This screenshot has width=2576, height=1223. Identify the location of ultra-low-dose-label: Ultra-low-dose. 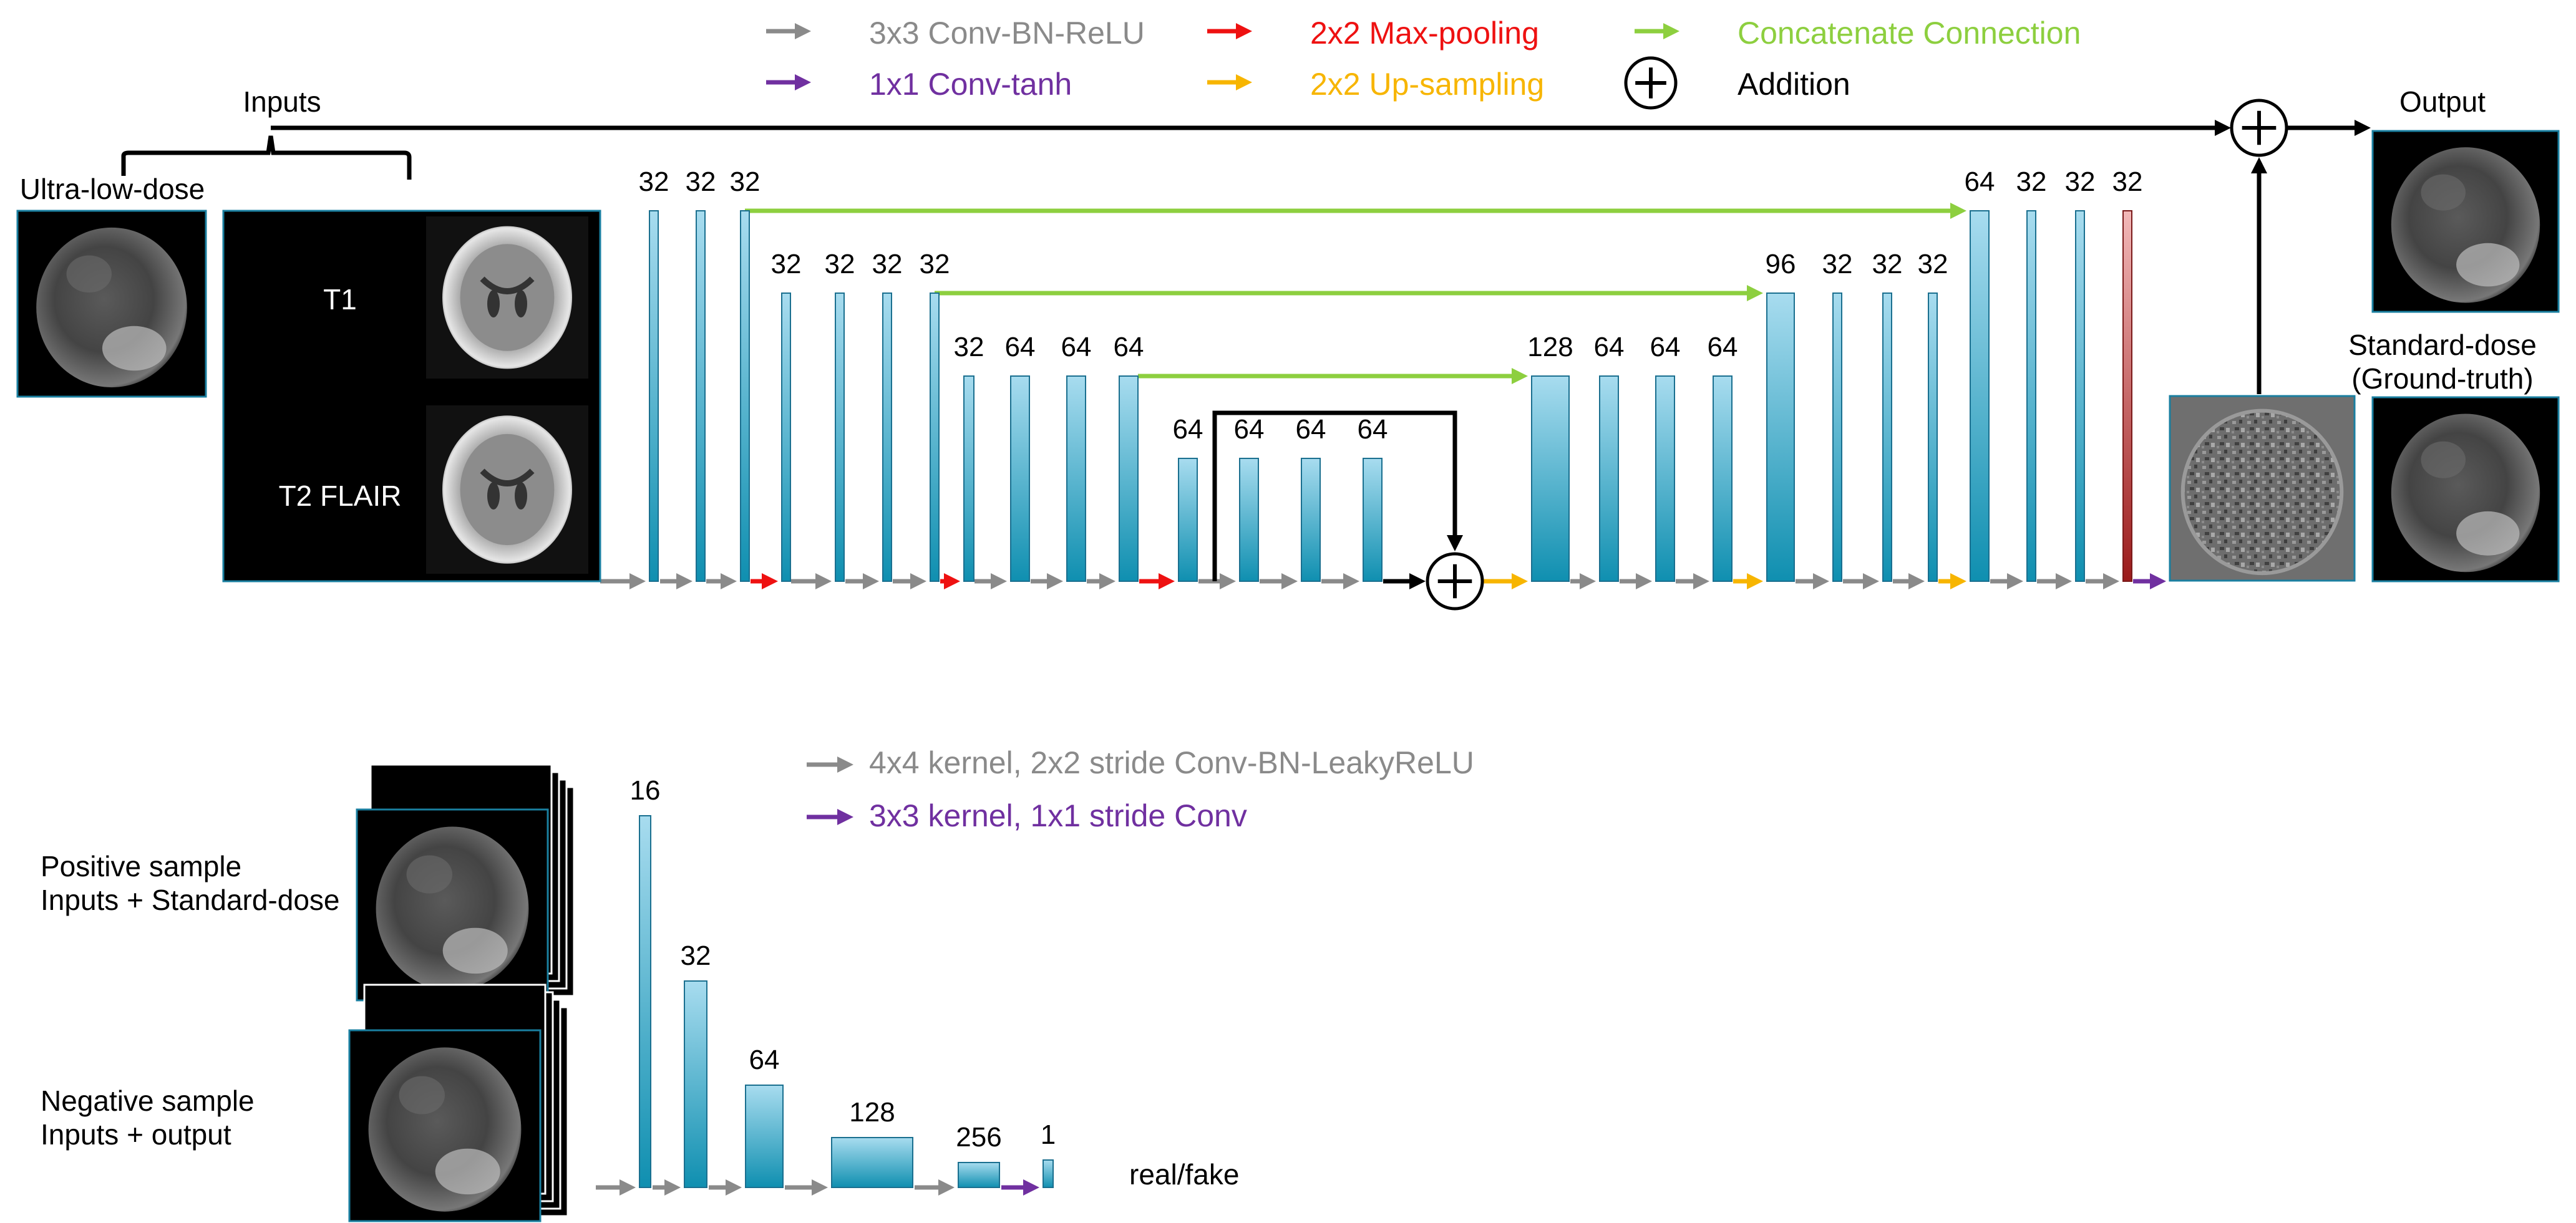
(112, 189).